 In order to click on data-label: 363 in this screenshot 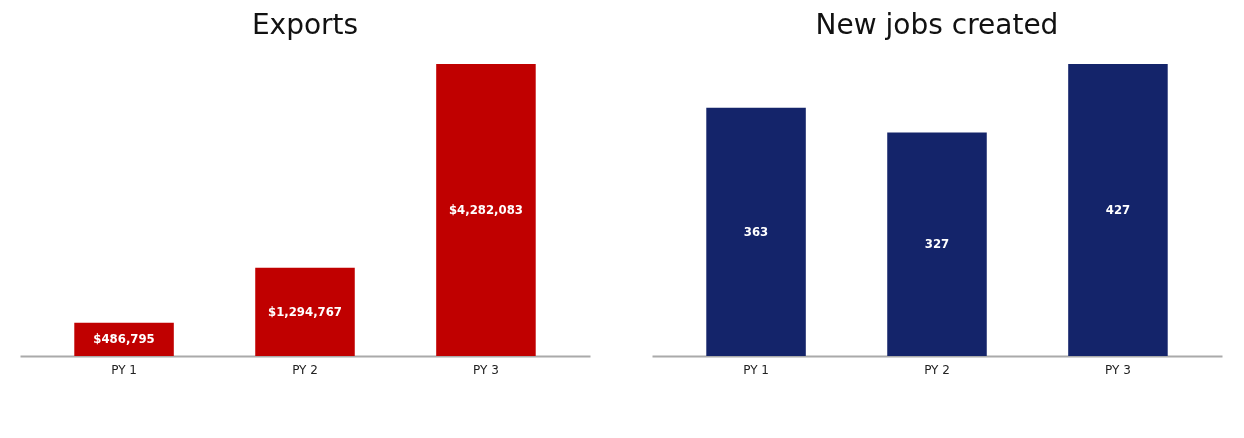, I will do `click(756, 231)`.